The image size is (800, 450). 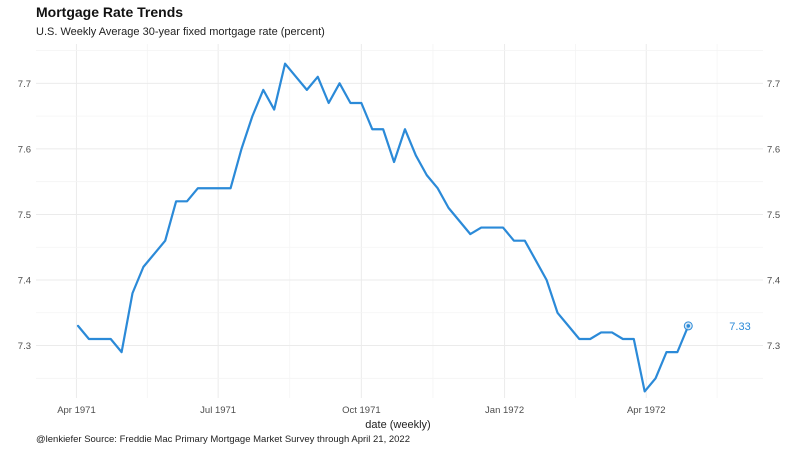 I want to click on y-tick-label: 7.3, so click(x=24, y=346).